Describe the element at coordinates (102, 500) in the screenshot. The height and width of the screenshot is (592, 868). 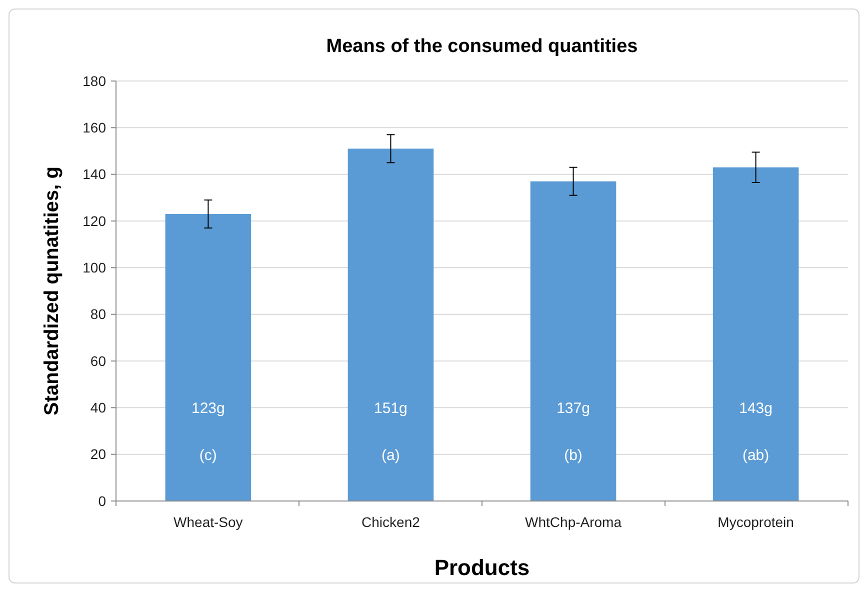
I see `y-tick-label: 0` at that location.